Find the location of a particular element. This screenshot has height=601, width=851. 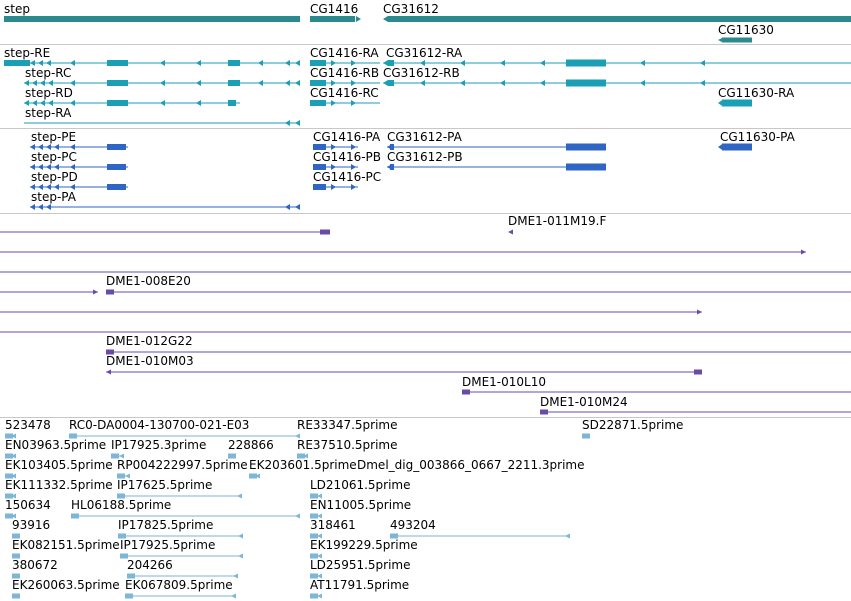

clone-glyph-dme1-010l10-end is located at coordinates (466, 392).